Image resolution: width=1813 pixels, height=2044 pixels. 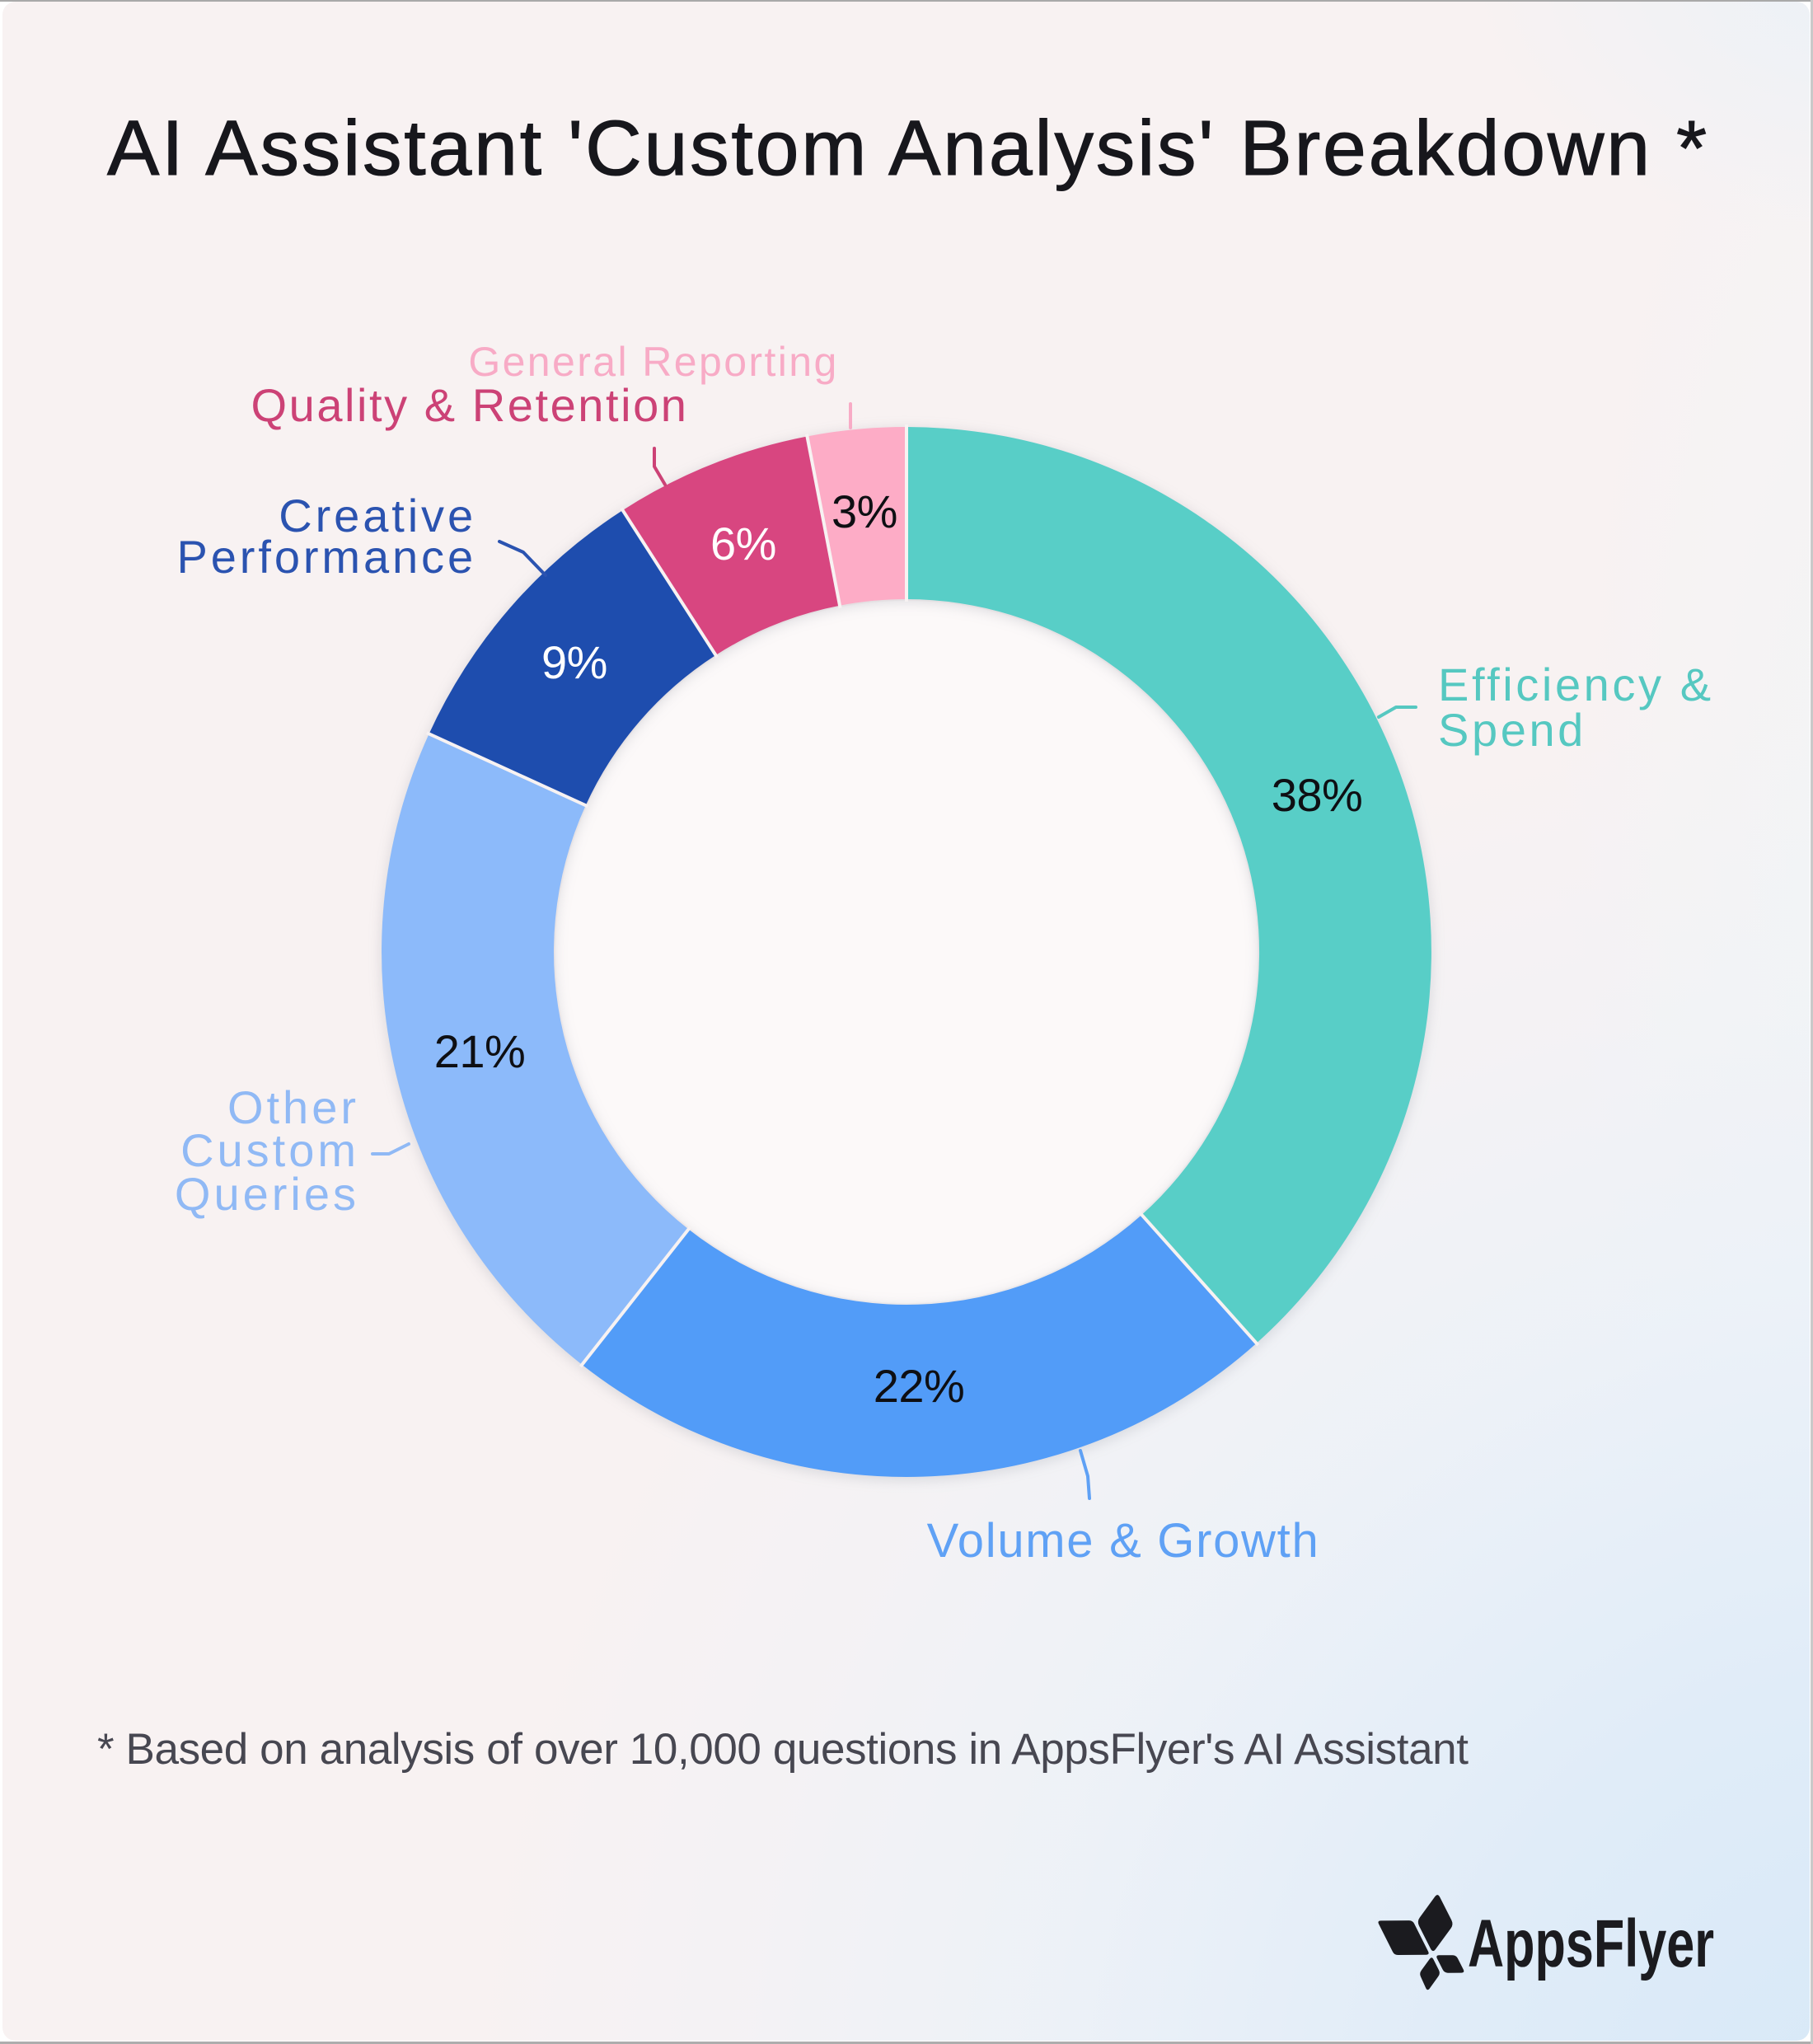 I want to click on svg-text: 38%, so click(x=1318, y=795).